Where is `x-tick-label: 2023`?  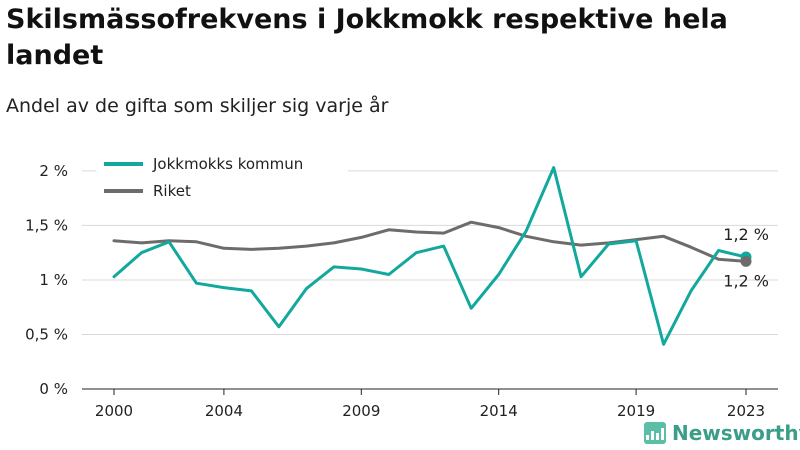
x-tick-label: 2023 is located at coordinates (746, 411).